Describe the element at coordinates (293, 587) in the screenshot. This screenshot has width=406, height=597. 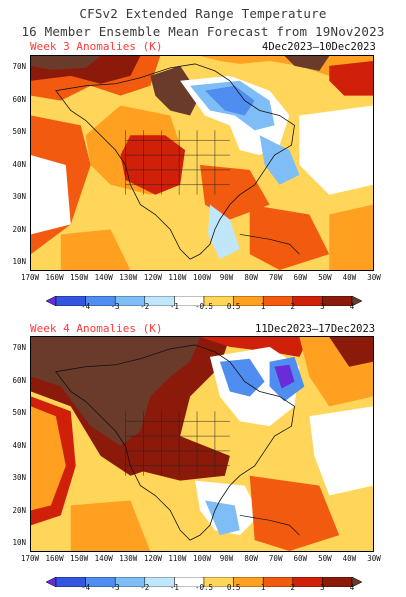
I see `colorbar-label: 2` at that location.